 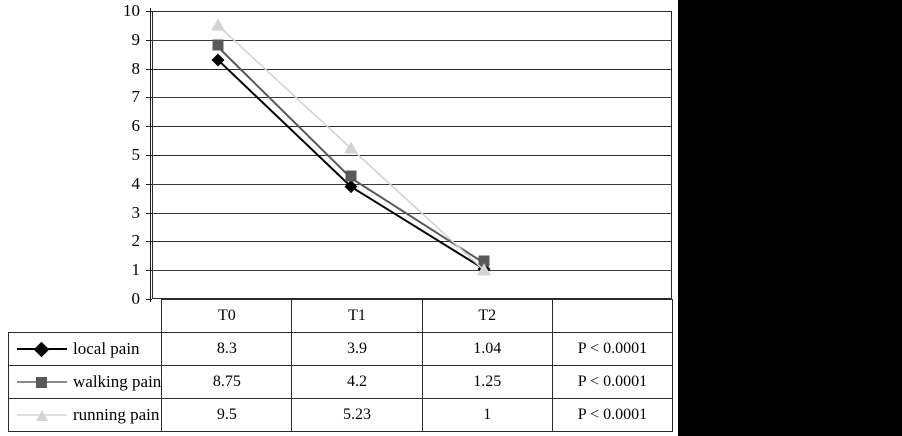 What do you see at coordinates (136, 96) in the screenshot?
I see `y-tick-label-7: 7` at bounding box center [136, 96].